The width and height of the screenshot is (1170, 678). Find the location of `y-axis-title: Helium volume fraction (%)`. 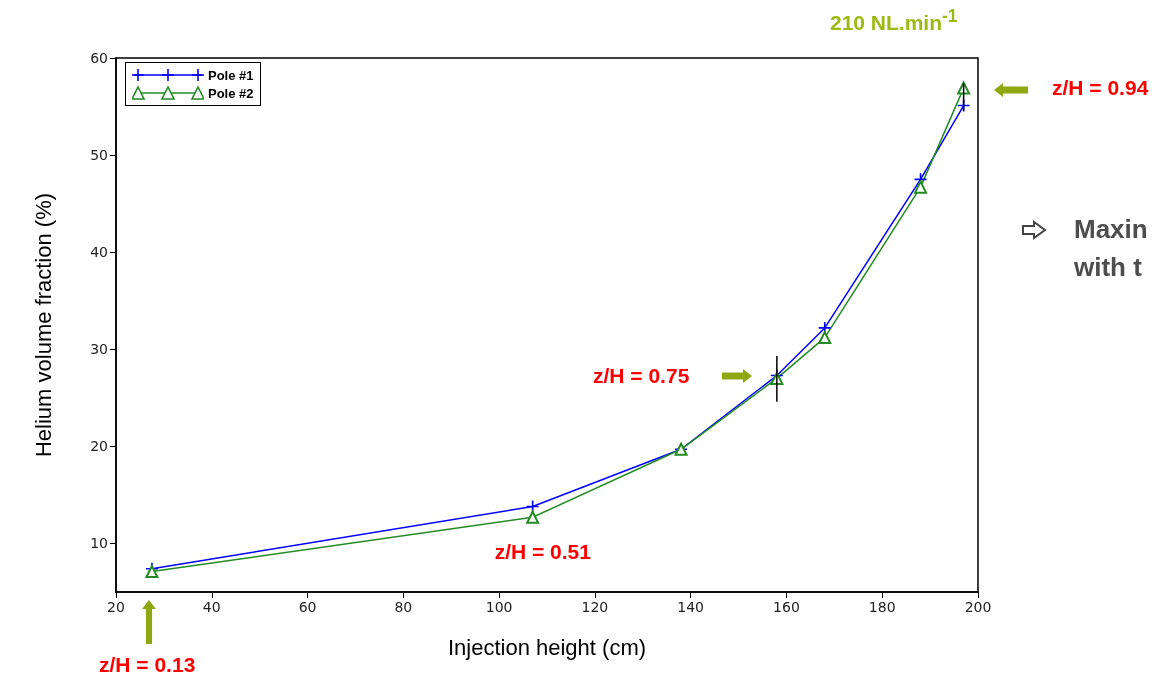

y-axis-title: Helium volume fraction (%) is located at coordinates (43, 325).